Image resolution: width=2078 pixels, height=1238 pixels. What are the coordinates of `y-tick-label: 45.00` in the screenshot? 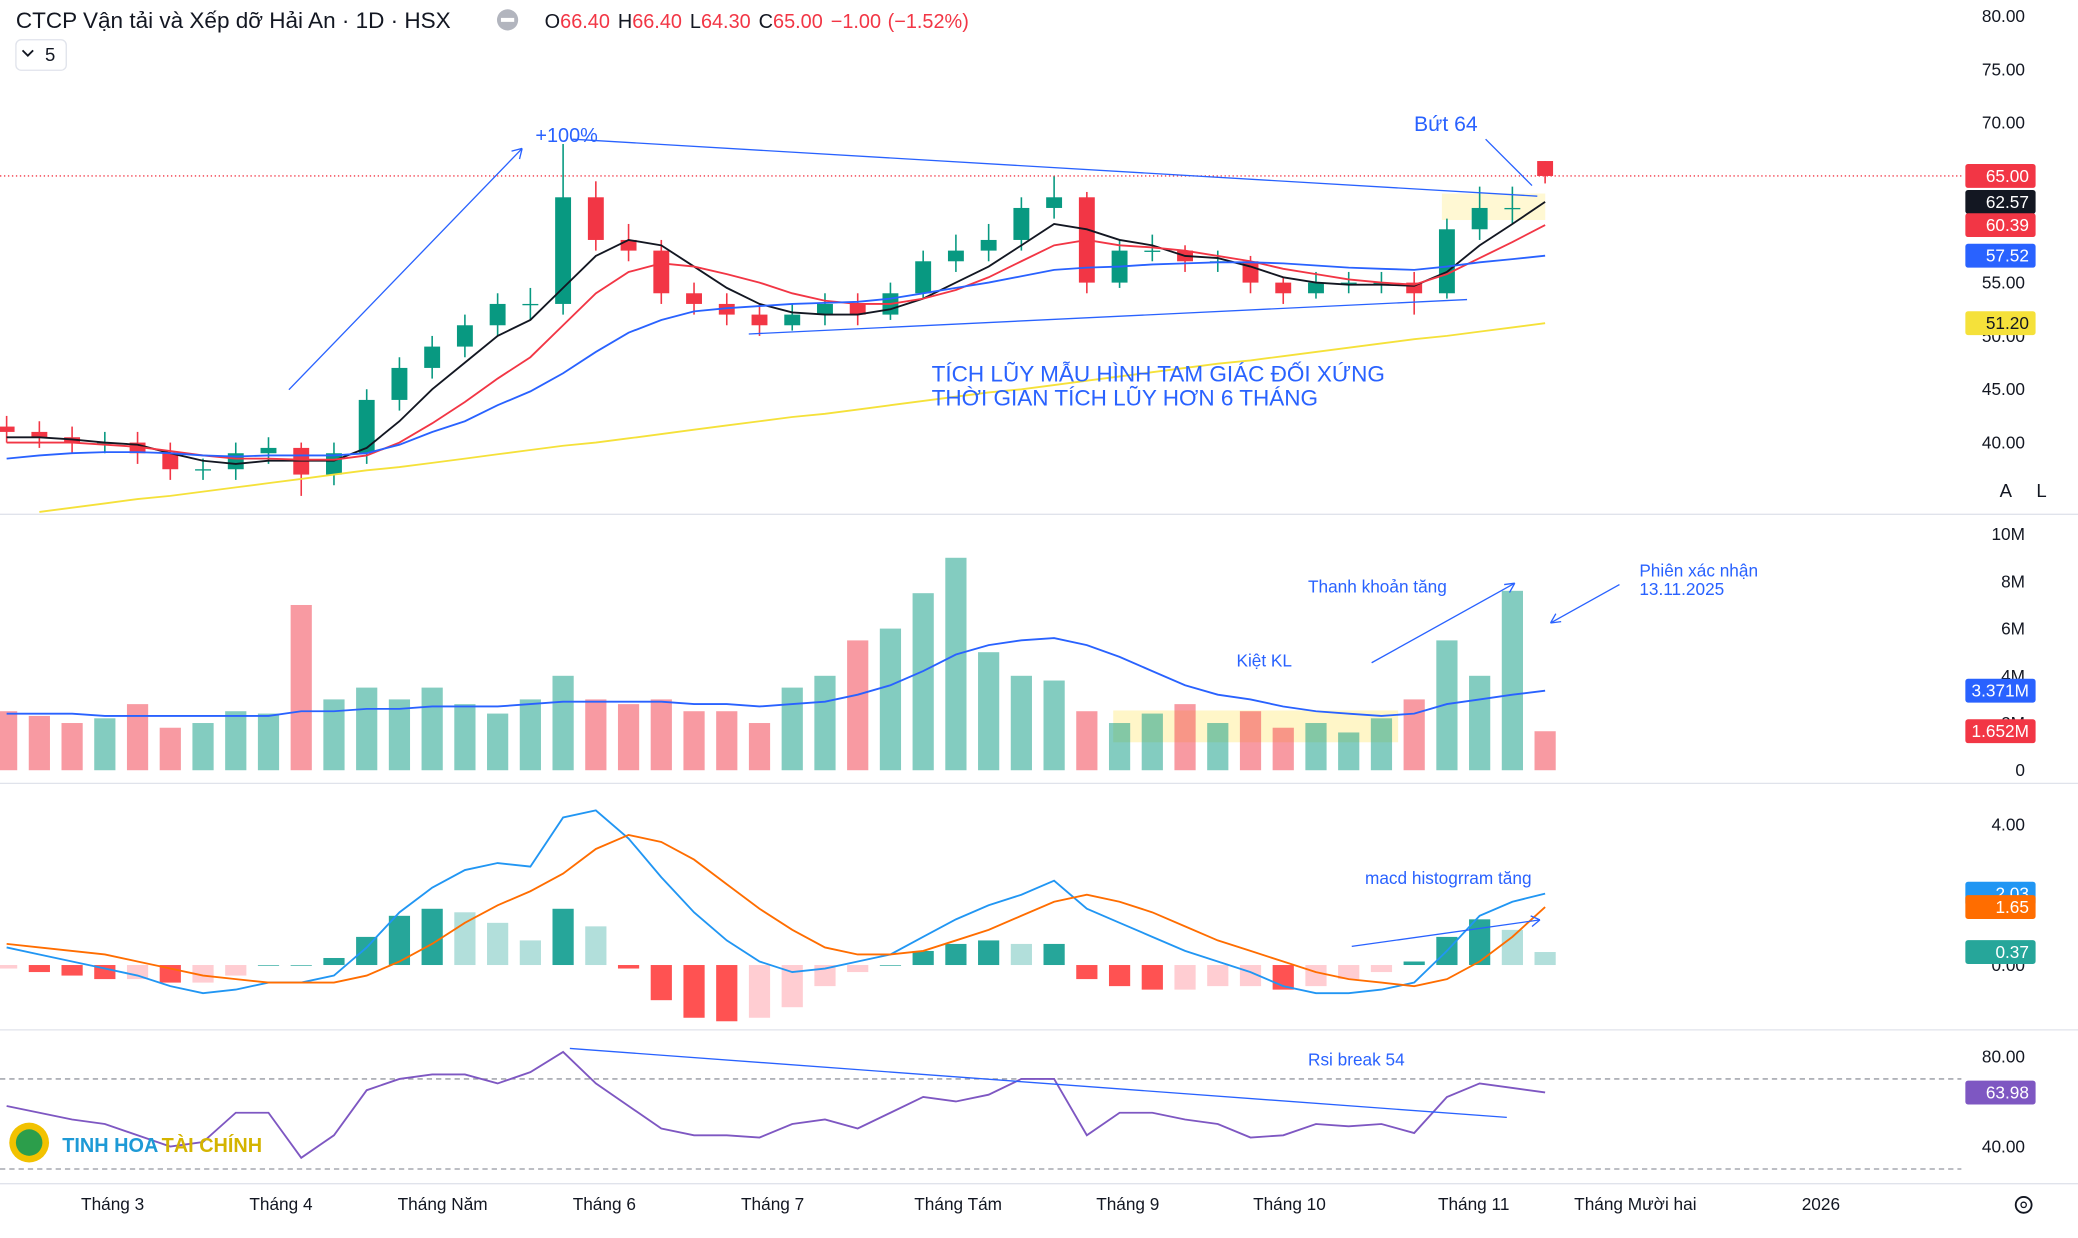 It's located at (2003, 389).